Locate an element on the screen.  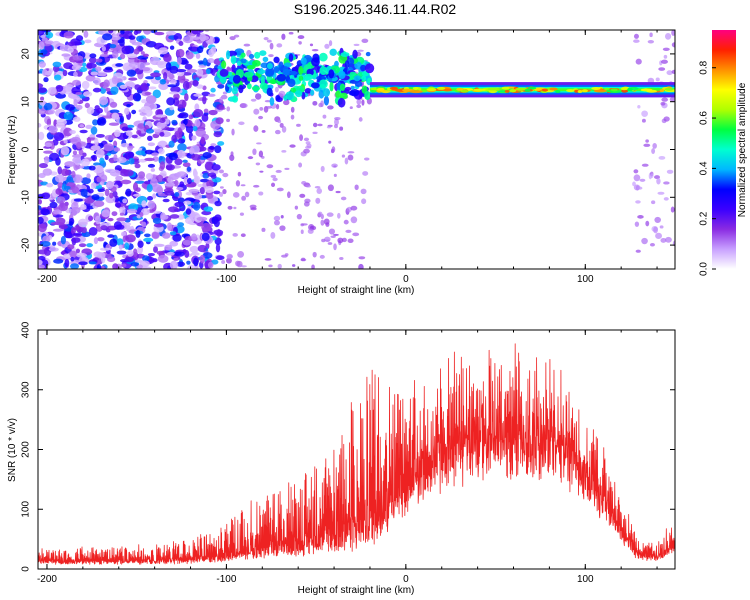
snr-y-tick-label: 200 is located at coordinates (26, 449).